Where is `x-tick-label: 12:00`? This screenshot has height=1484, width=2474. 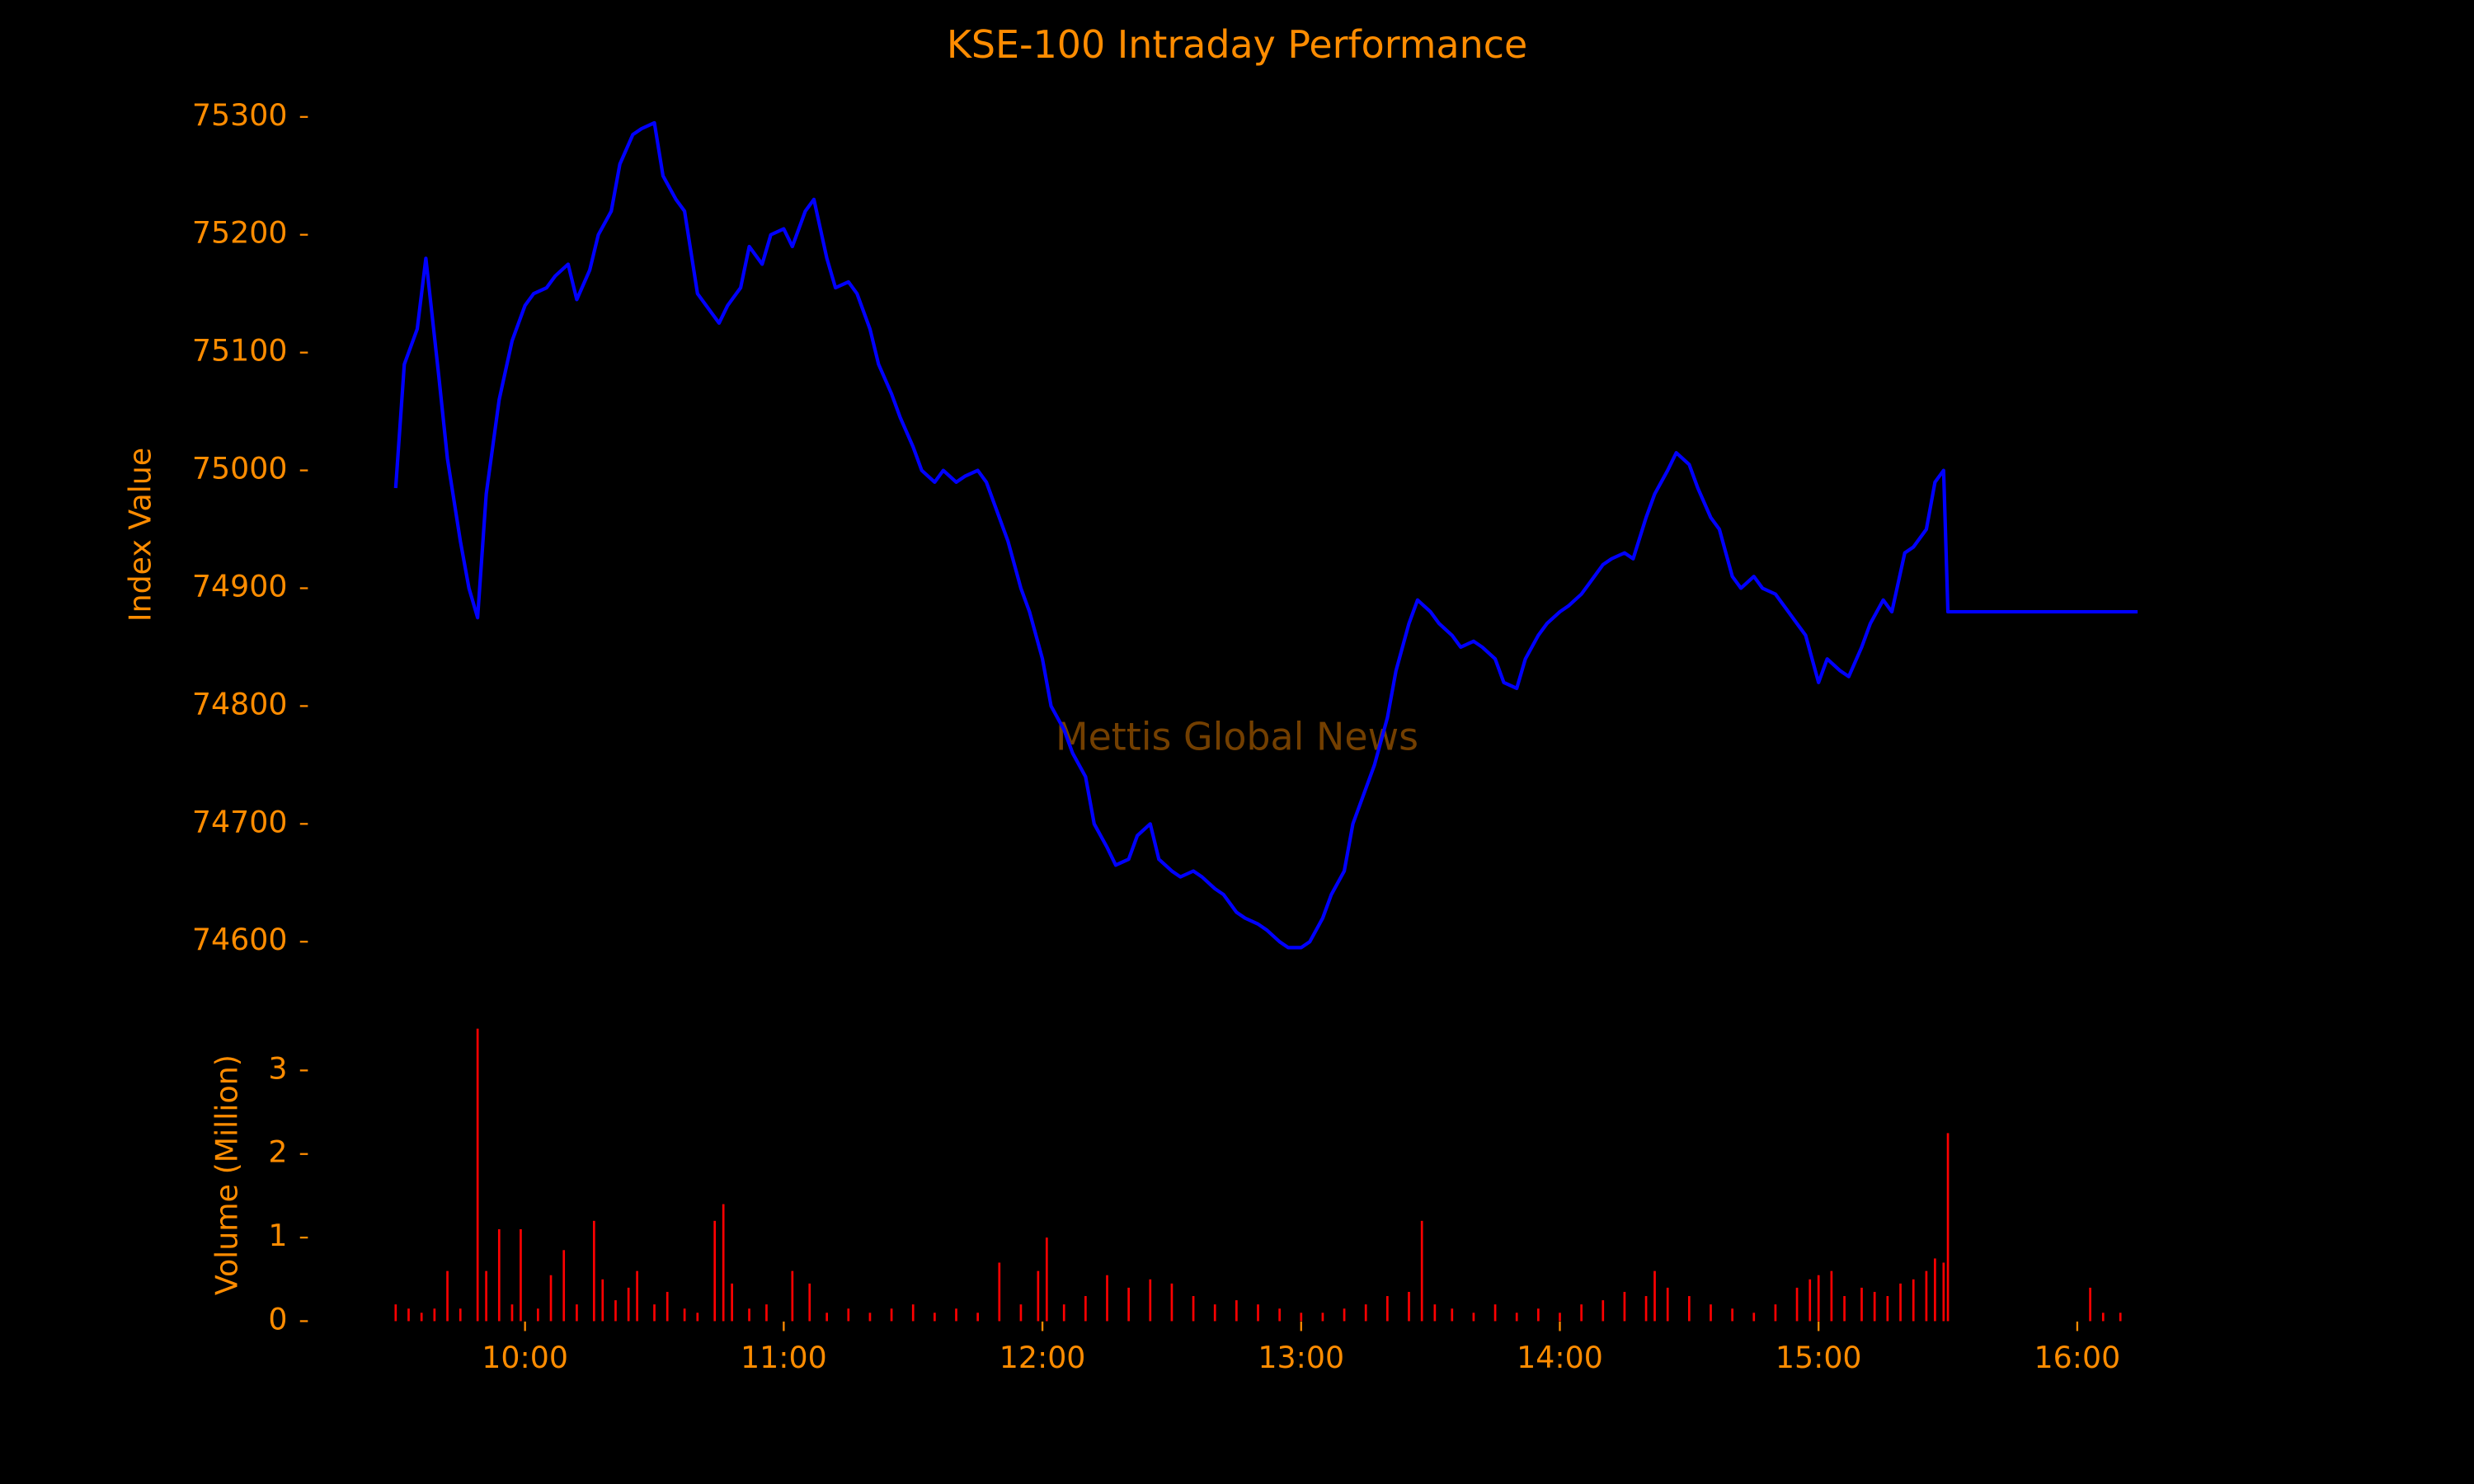 x-tick-label: 12:00 is located at coordinates (1042, 1357).